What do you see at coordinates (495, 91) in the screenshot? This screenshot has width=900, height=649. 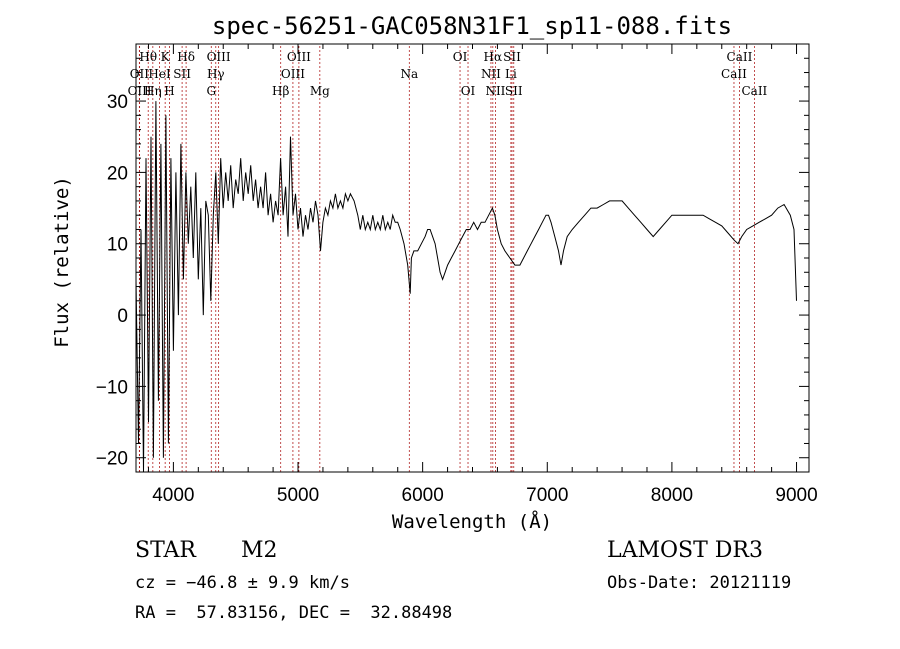 I see `line-label-21: NII` at bounding box center [495, 91].